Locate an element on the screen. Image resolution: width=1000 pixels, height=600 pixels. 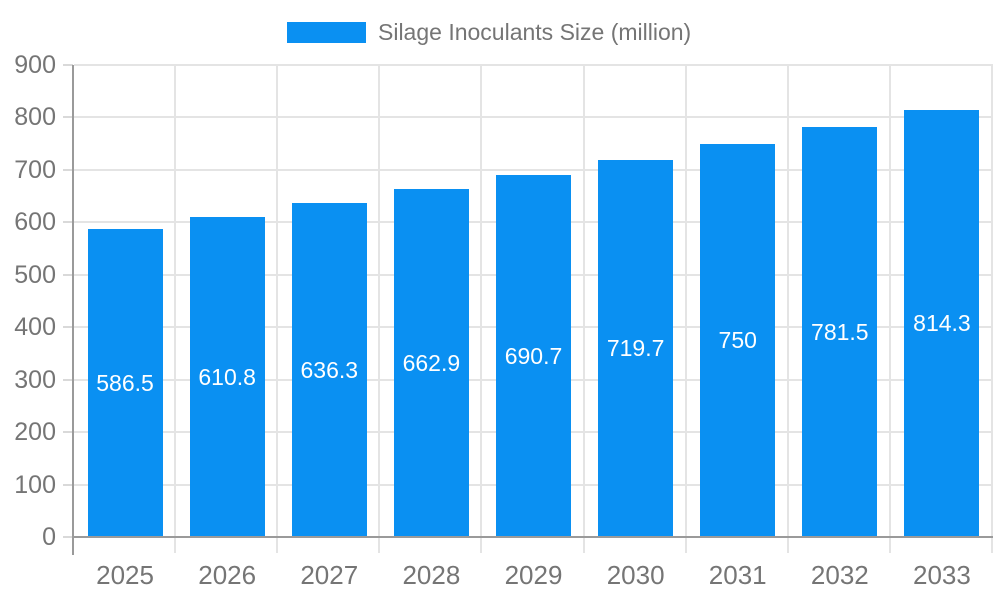
y-axis-line is located at coordinates (73, 310).